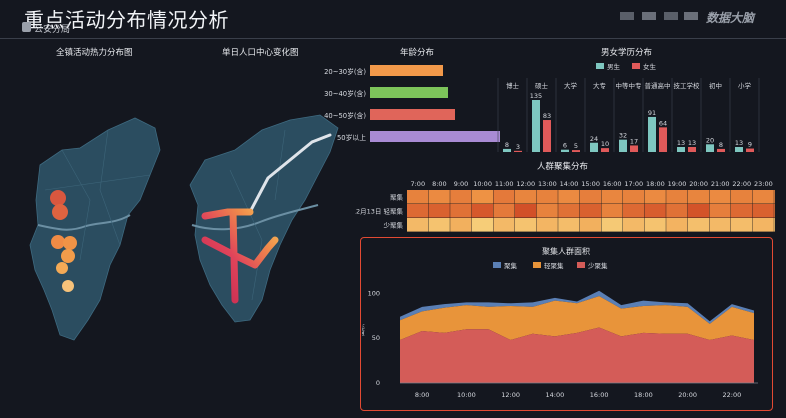 This screenshot has height=418, width=786. What do you see at coordinates (623, 136) in the screenshot?
I see `education-value-label: 32` at bounding box center [623, 136].